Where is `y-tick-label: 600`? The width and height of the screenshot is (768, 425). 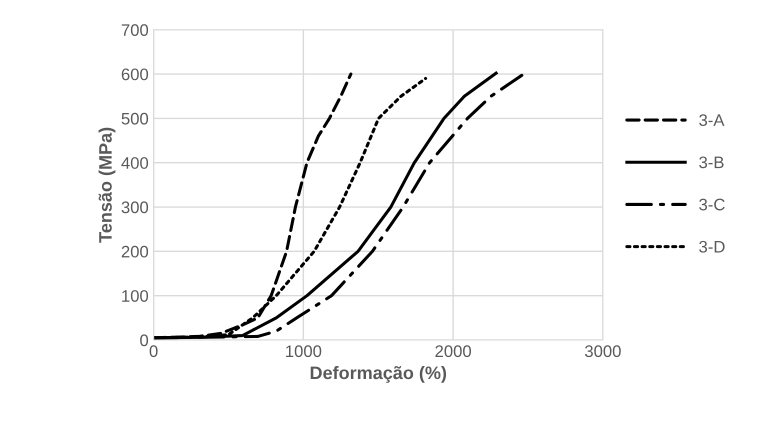 y-tick-label: 600 is located at coordinates (135, 74).